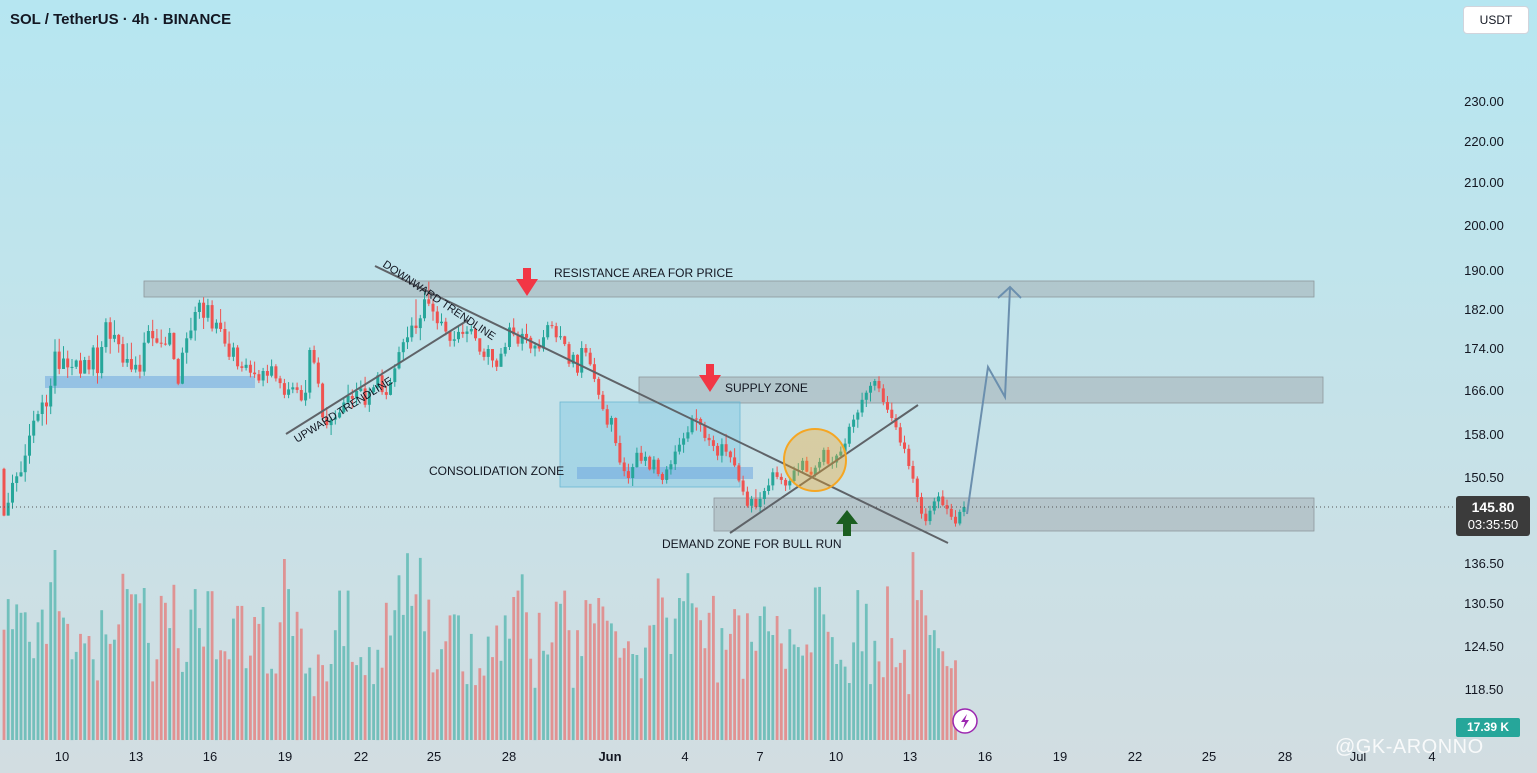 This screenshot has width=1537, height=773. I want to click on currency-button: USDT, so click(1496, 20).